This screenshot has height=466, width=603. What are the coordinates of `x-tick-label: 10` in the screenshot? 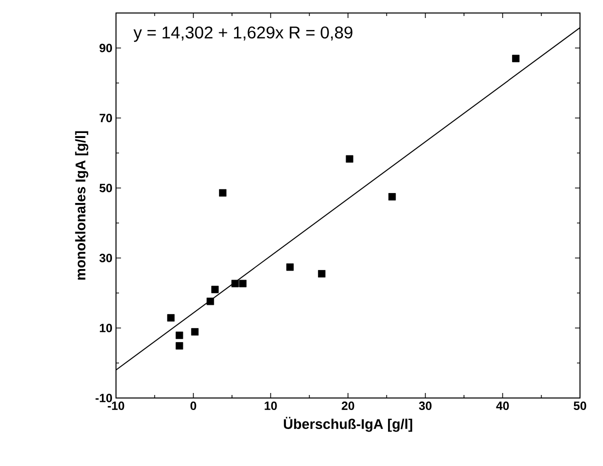 It's located at (270, 406).